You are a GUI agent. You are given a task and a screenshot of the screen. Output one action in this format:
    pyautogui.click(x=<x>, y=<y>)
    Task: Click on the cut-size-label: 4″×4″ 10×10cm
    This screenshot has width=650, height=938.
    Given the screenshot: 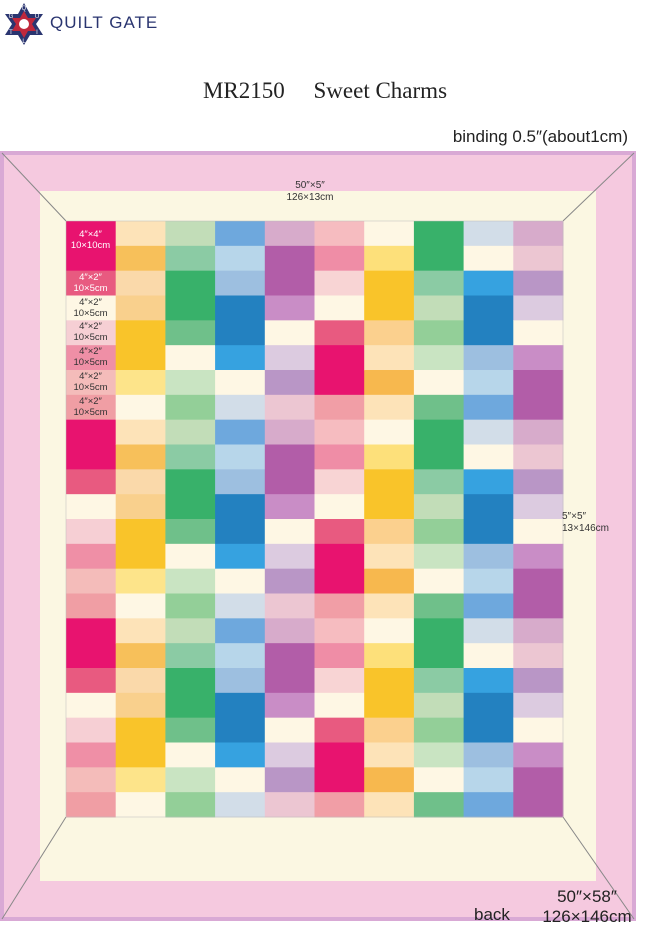 What is the action you would take?
    pyautogui.click(x=90, y=240)
    